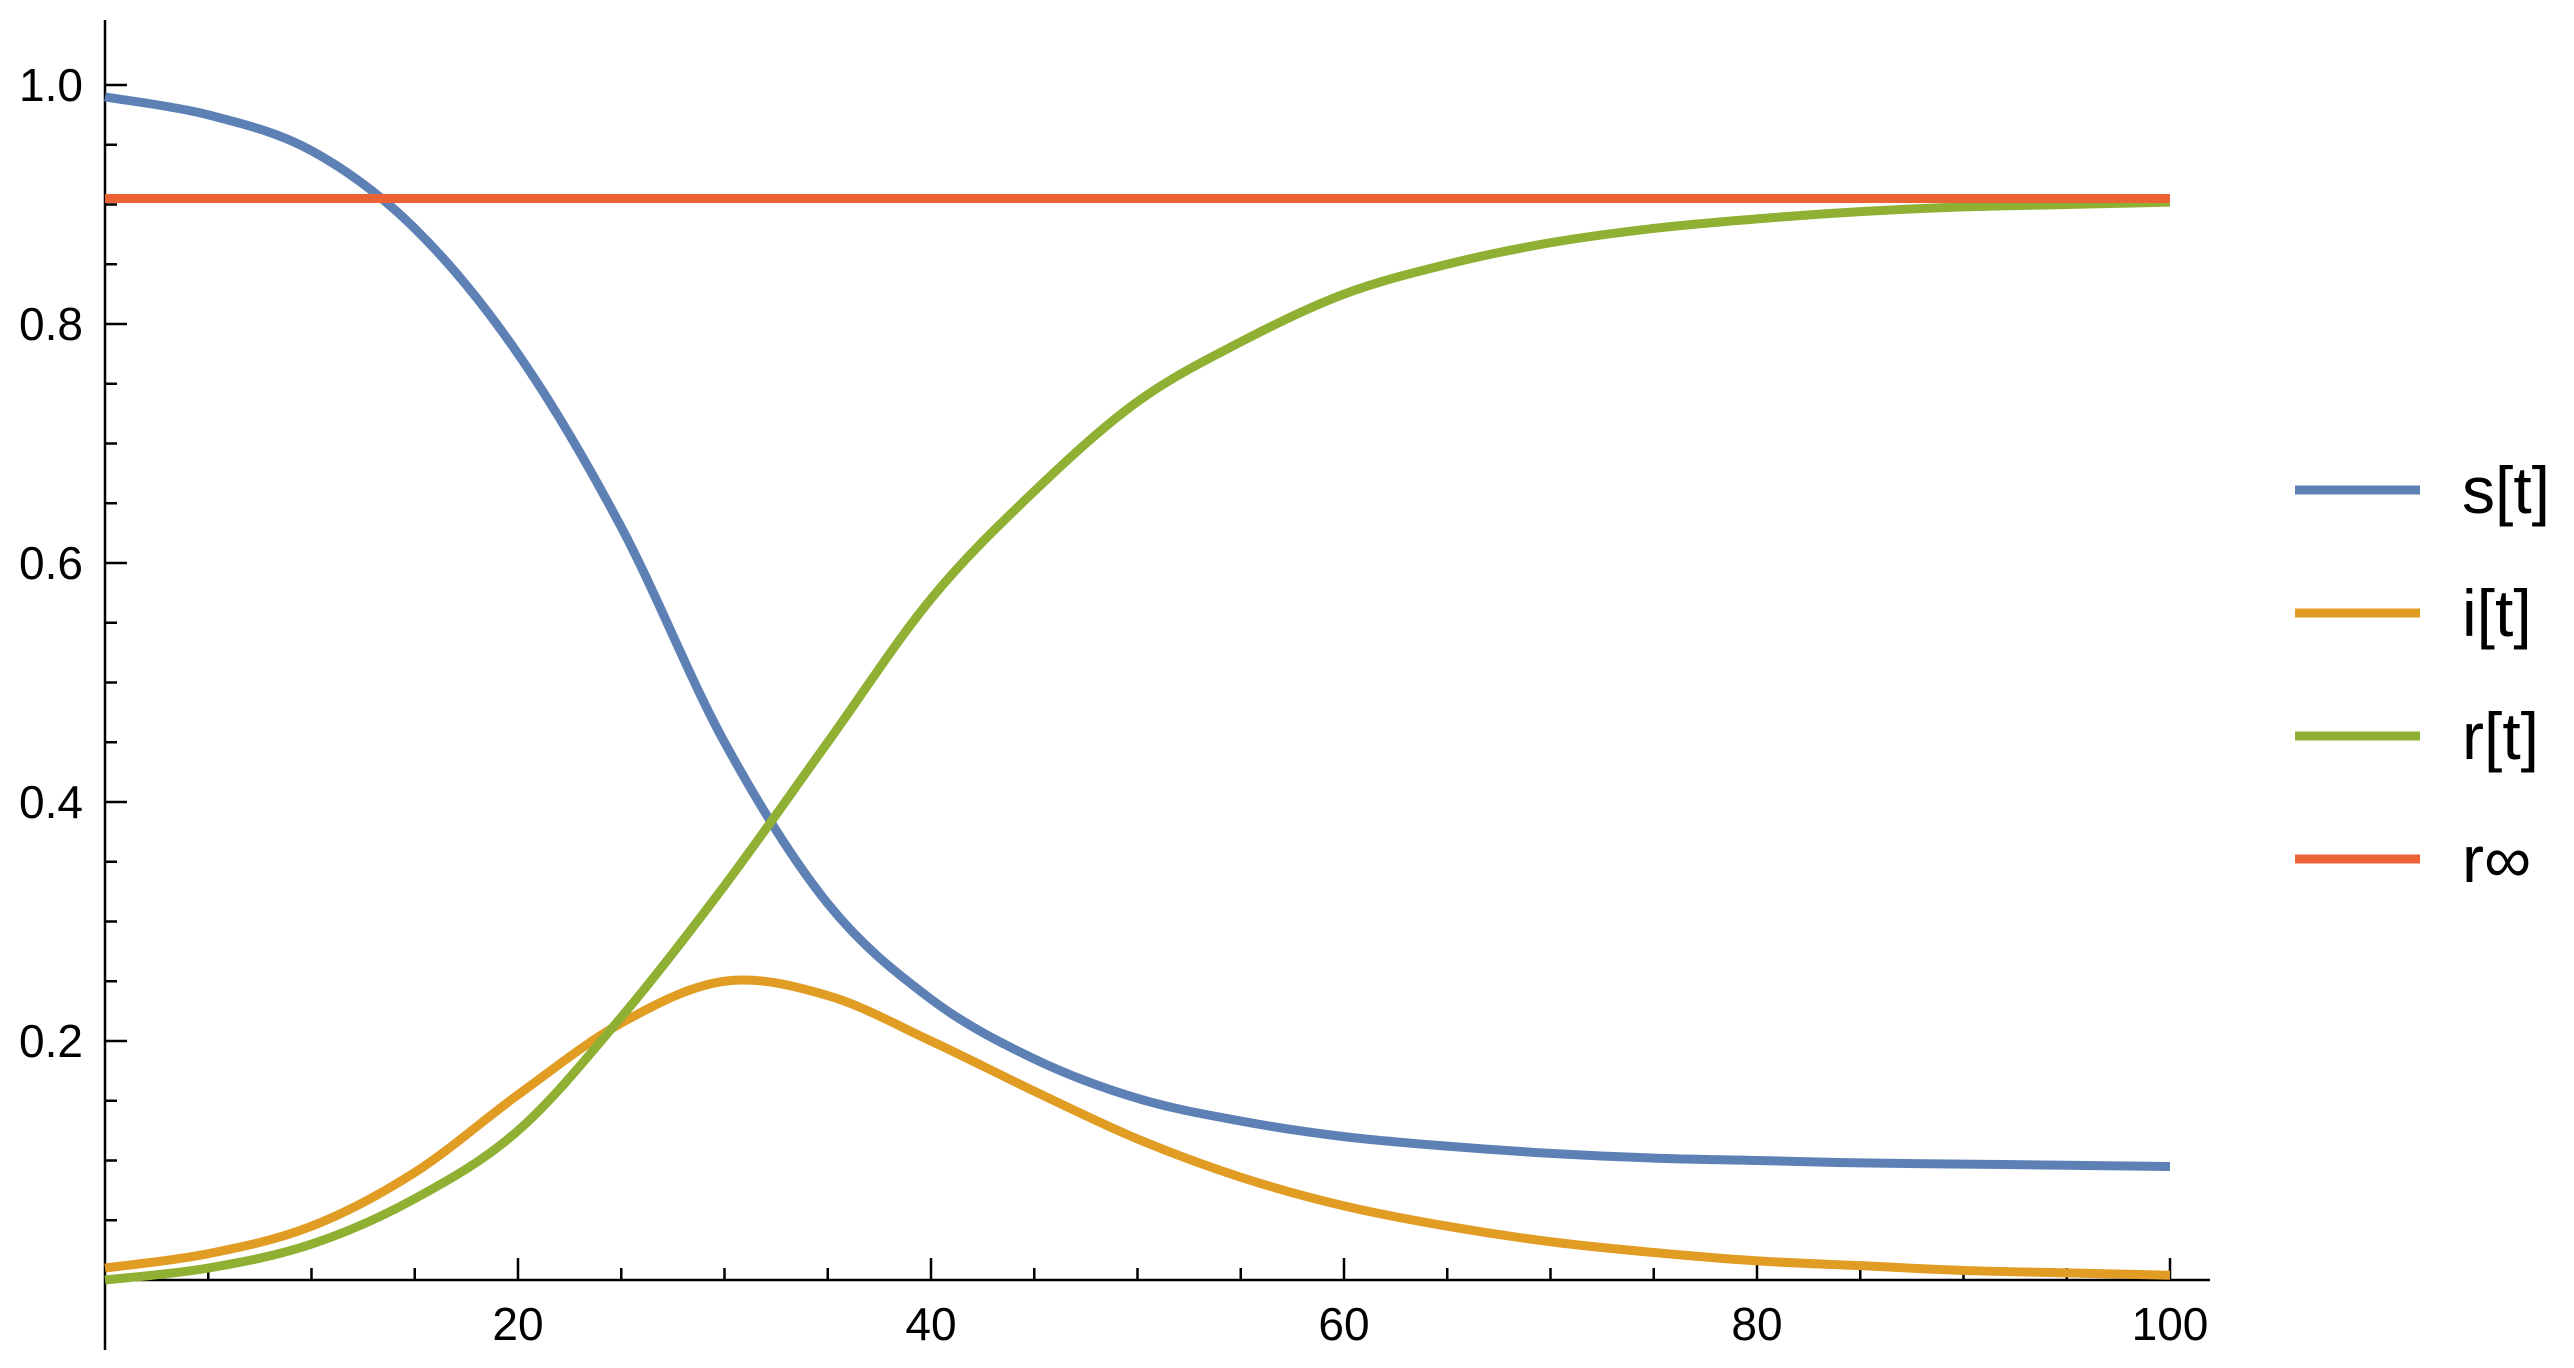 The width and height of the screenshot is (2574, 1368). I want to click on legend-label-3: r∞, so click(2496, 859).